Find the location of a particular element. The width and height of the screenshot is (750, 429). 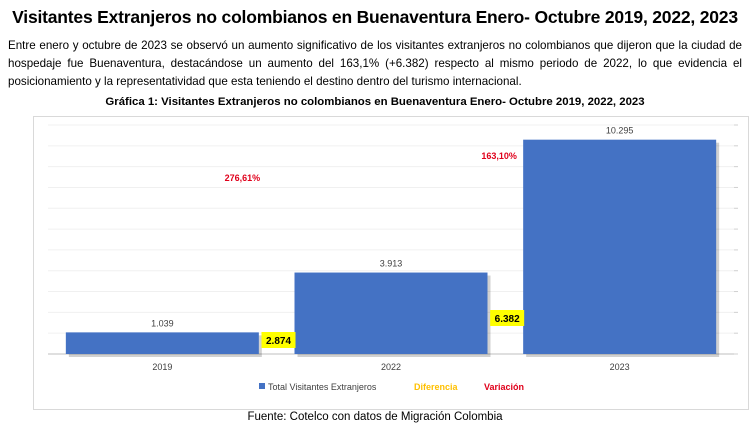

legend-entry: Variación is located at coordinates (504, 387).